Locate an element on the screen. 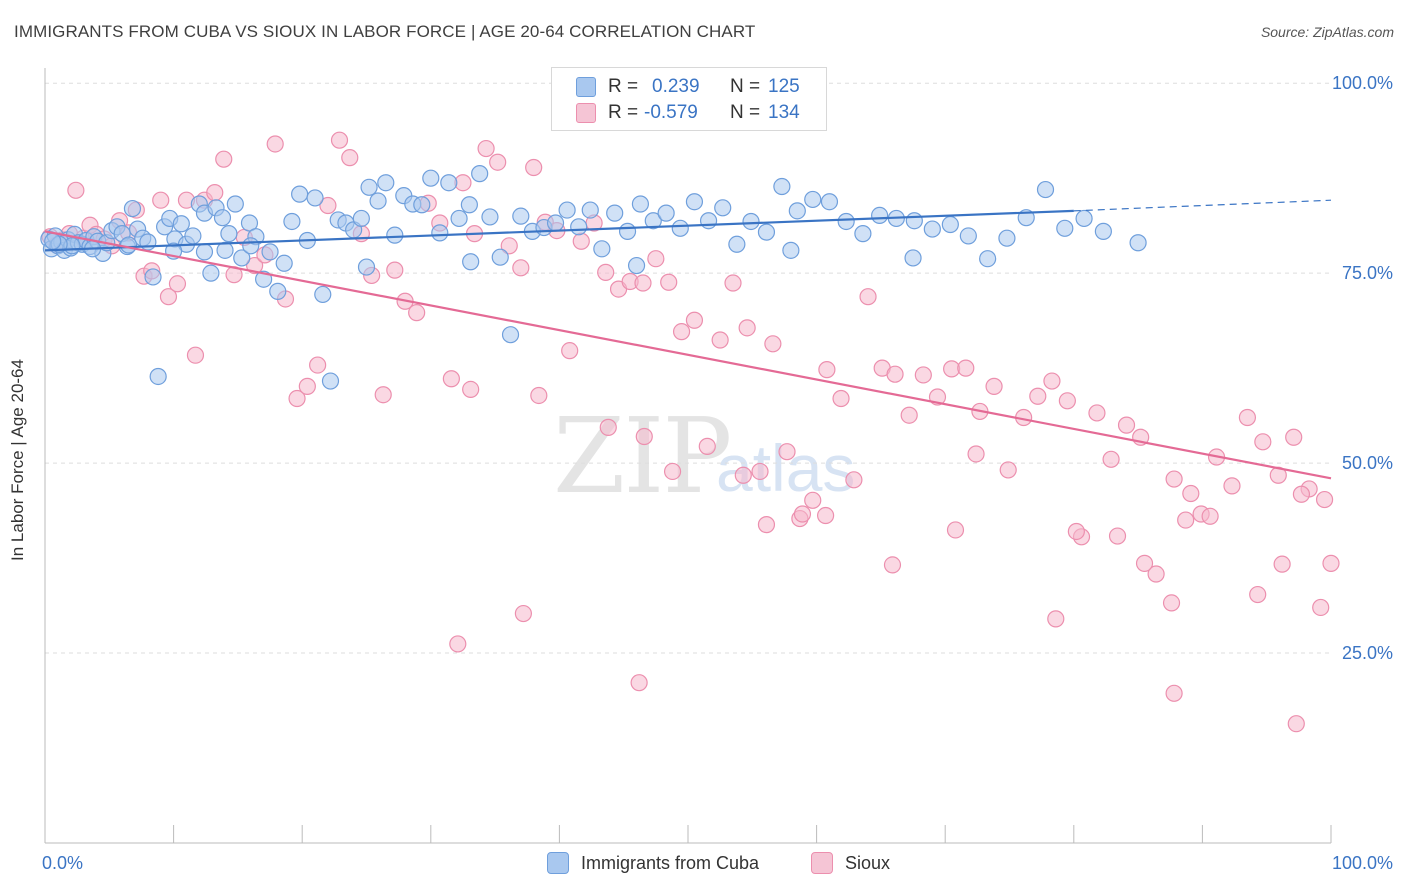  y-tick-label-25: 25.0% is located at coordinates (1367, 653).